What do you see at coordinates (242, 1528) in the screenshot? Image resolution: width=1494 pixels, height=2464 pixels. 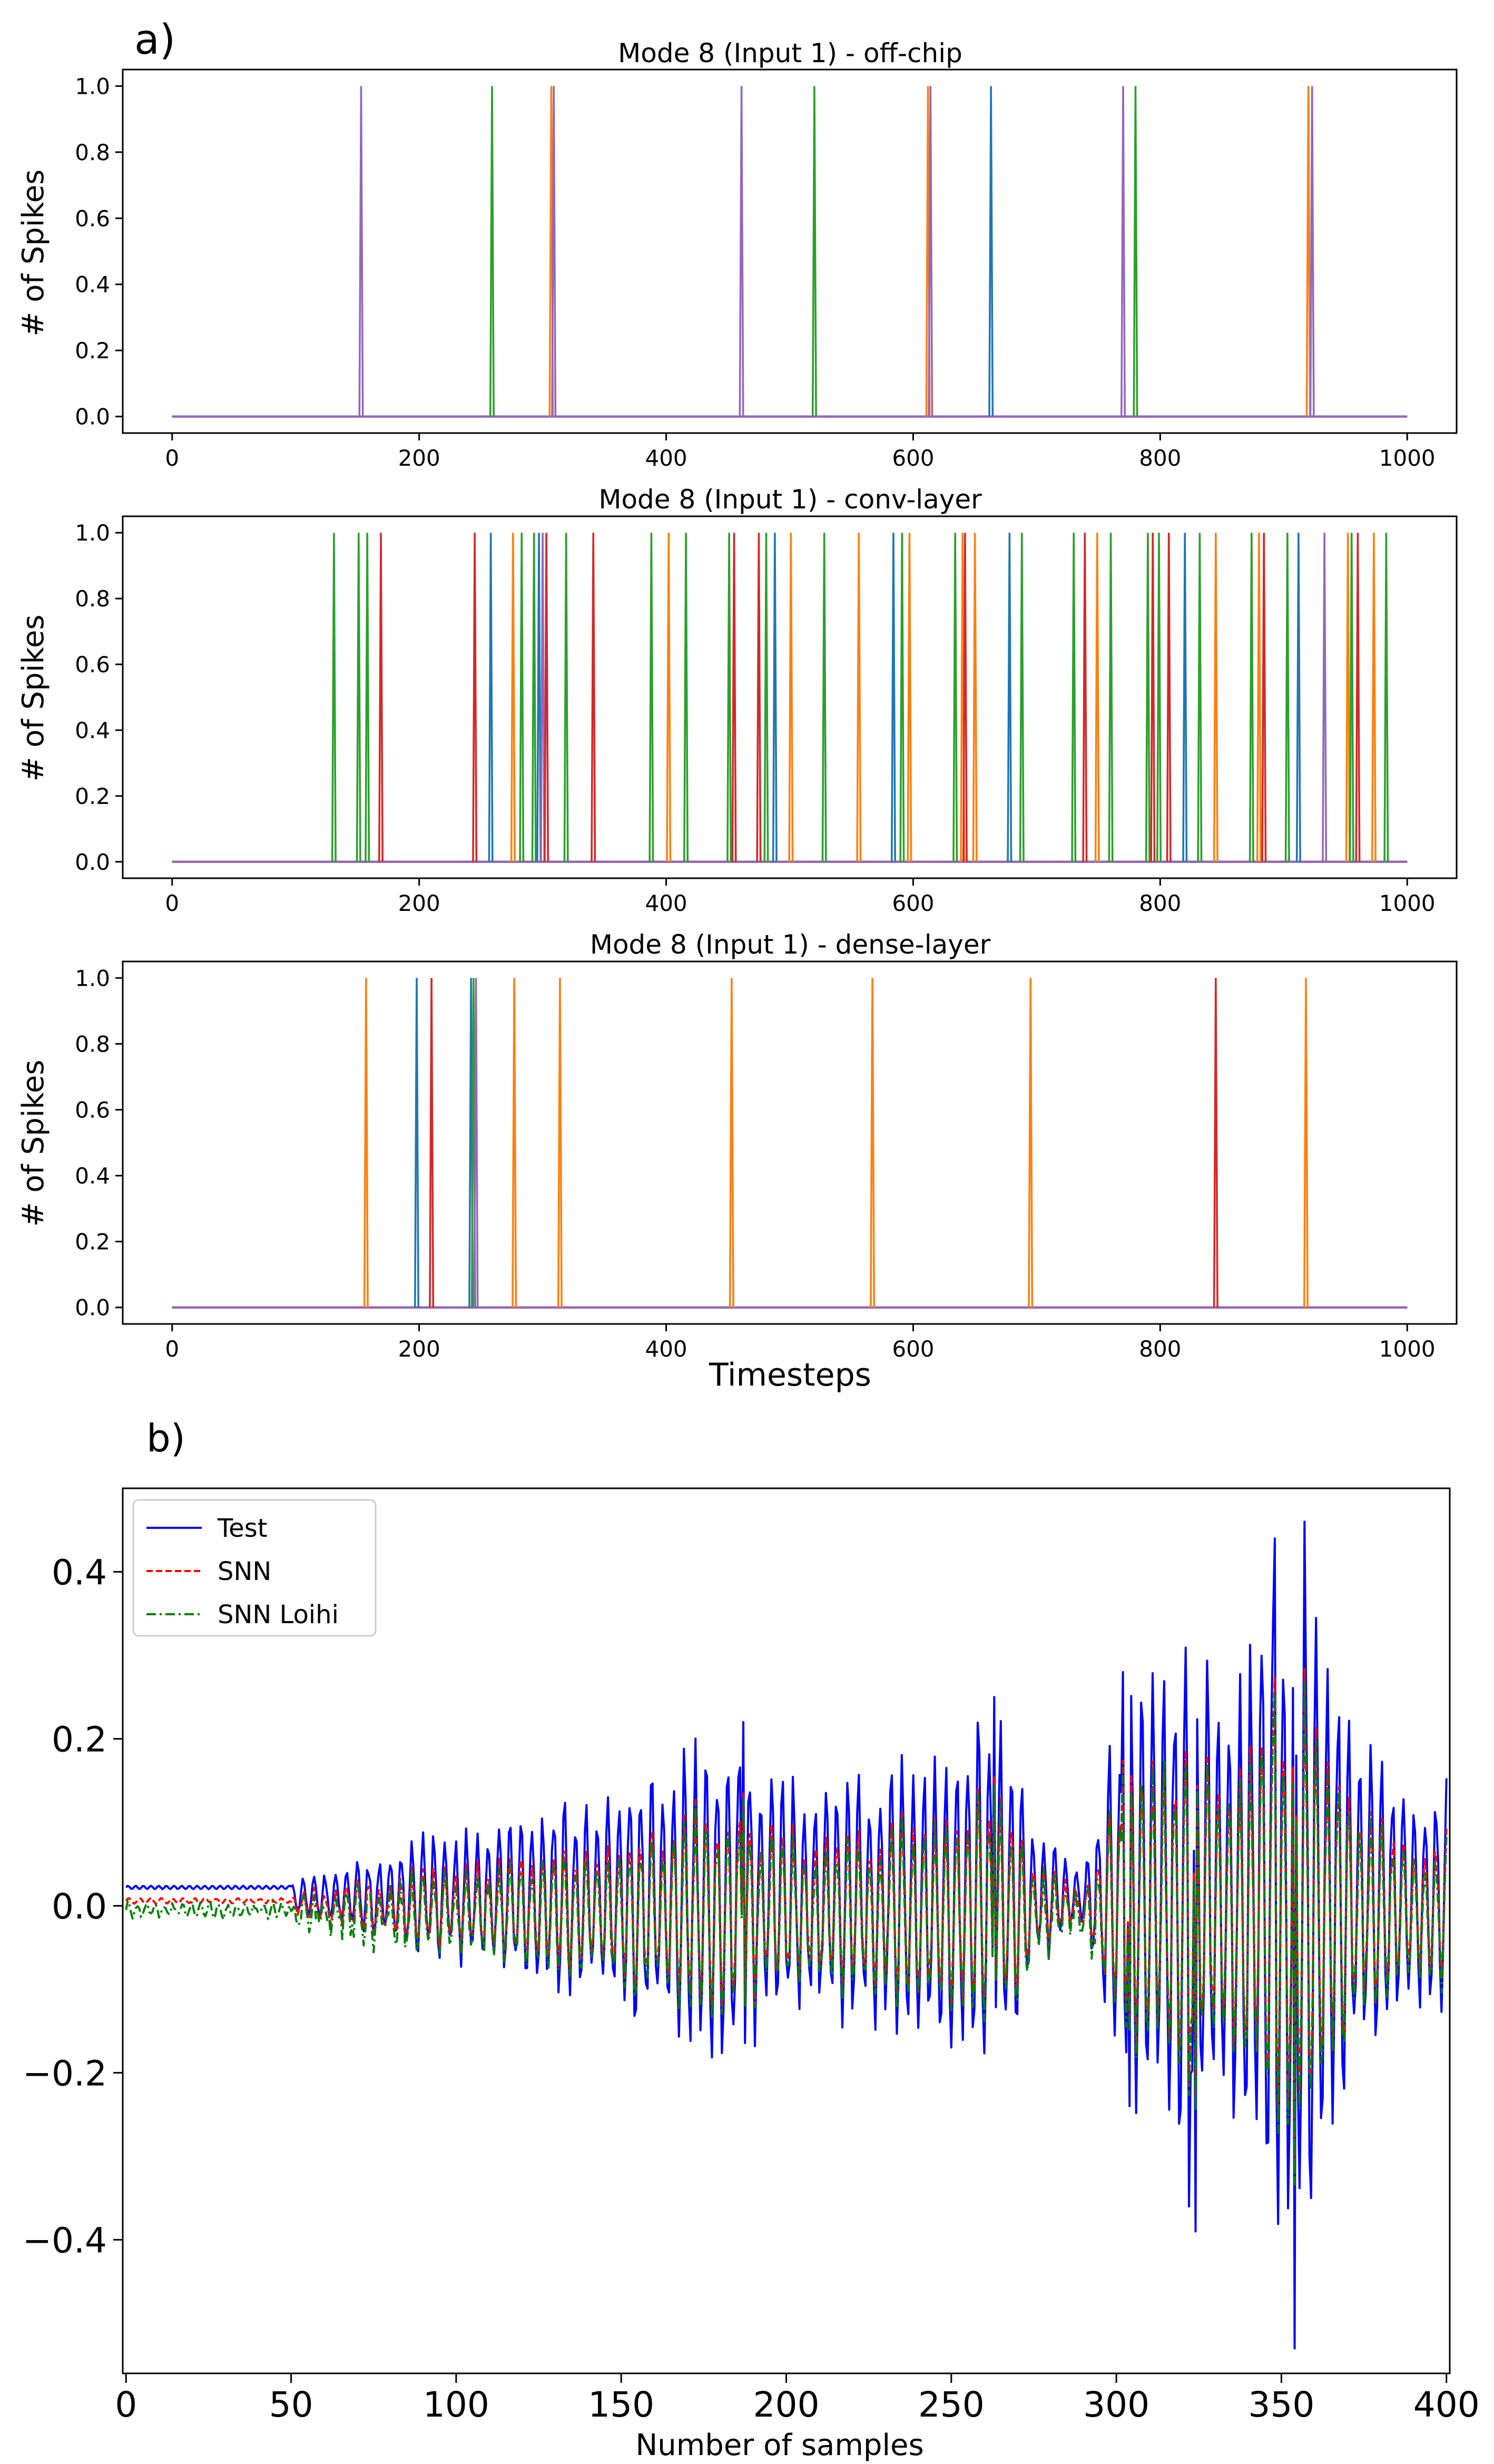 I see `legend-label-0: Test` at bounding box center [242, 1528].